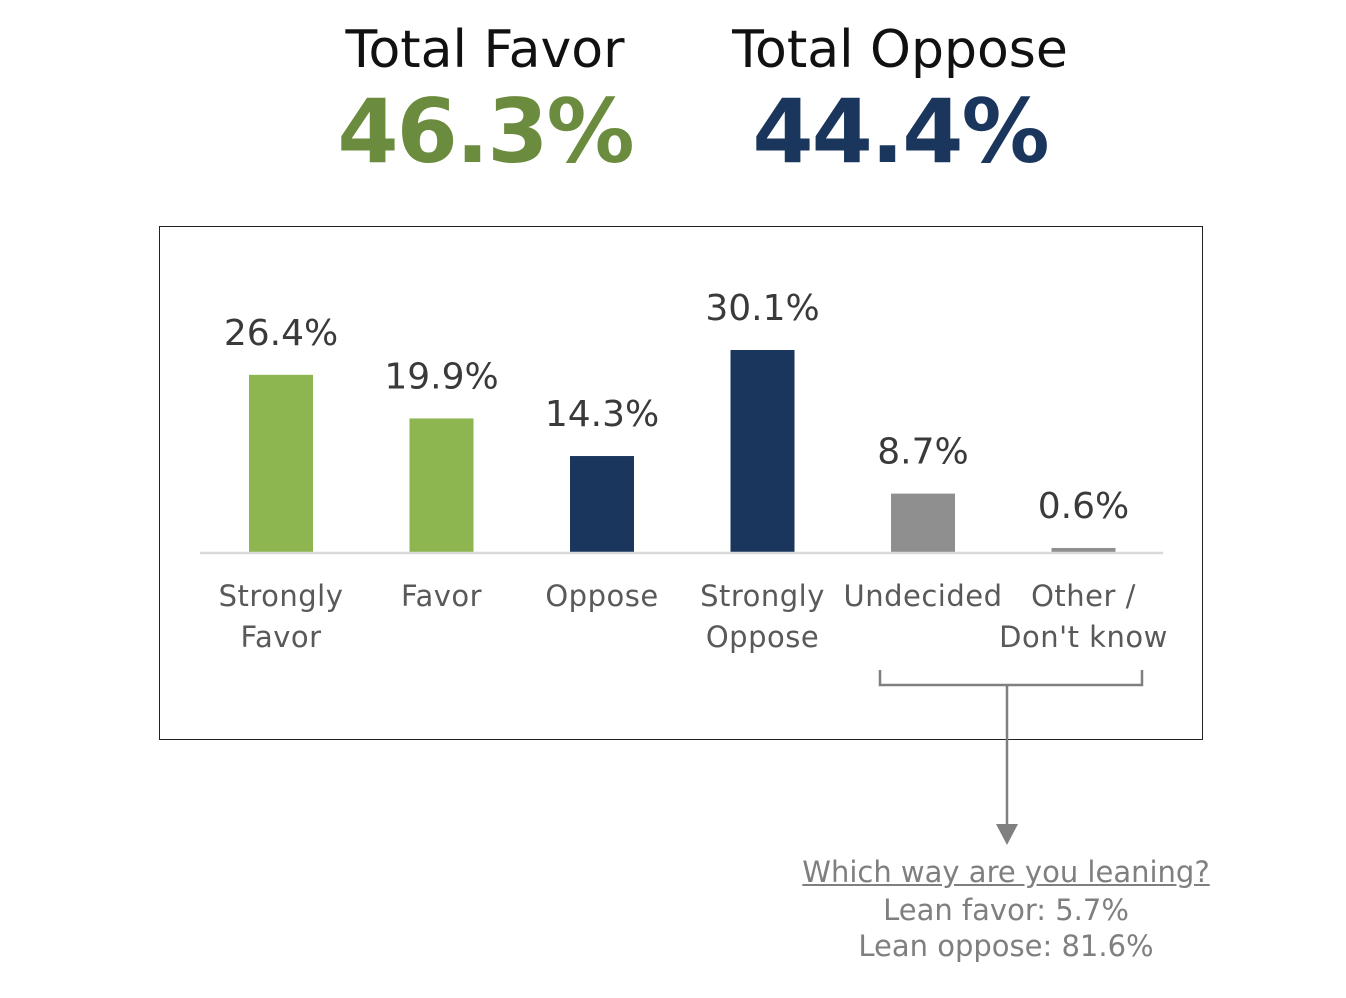 This screenshot has width=1346, height=998. Describe the element at coordinates (900, 131) in the screenshot. I see `total-oppose-value: 44.4%` at that location.